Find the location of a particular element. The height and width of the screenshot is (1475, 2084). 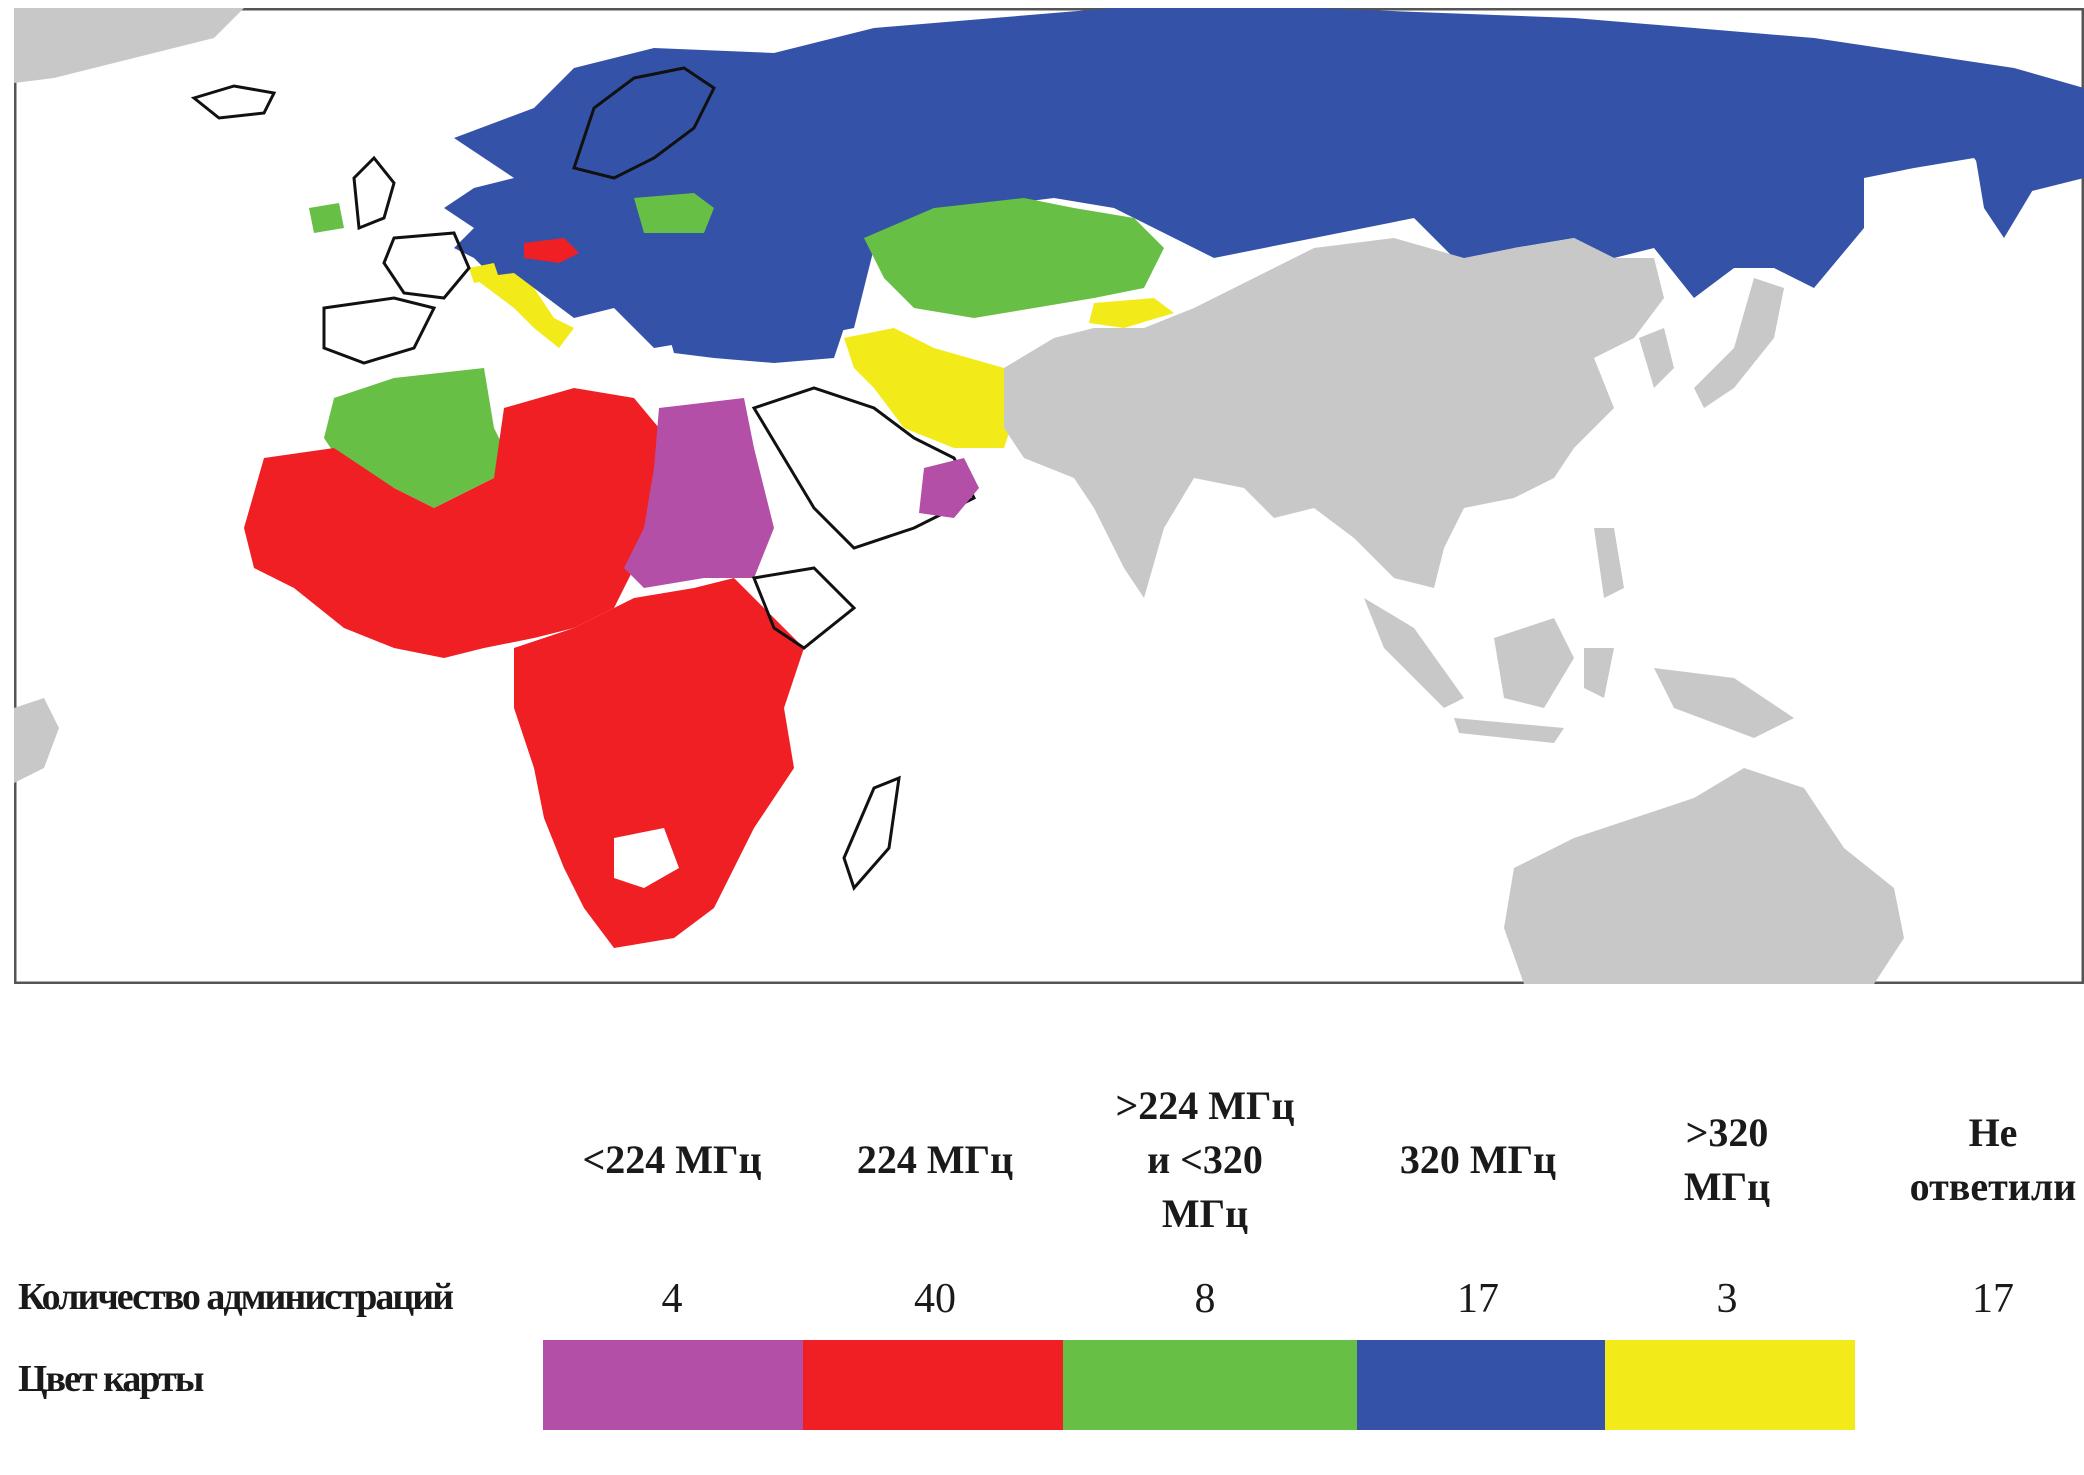

region-arabia-outline is located at coordinates (864, 468).